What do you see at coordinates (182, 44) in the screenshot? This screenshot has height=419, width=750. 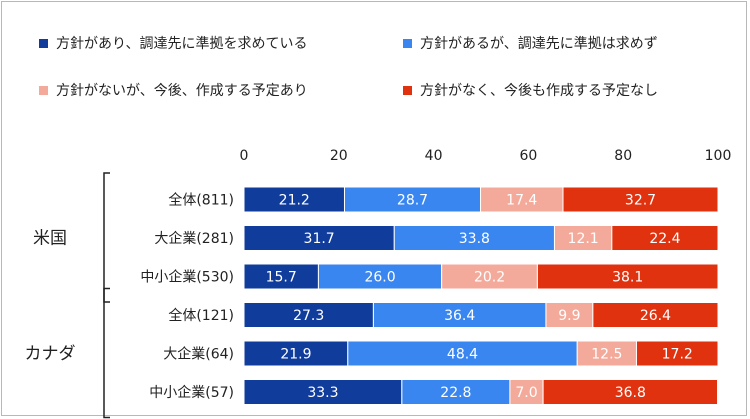 I see `legend-label-1: 方針があり、調達先に準拠を求めている` at bounding box center [182, 44].